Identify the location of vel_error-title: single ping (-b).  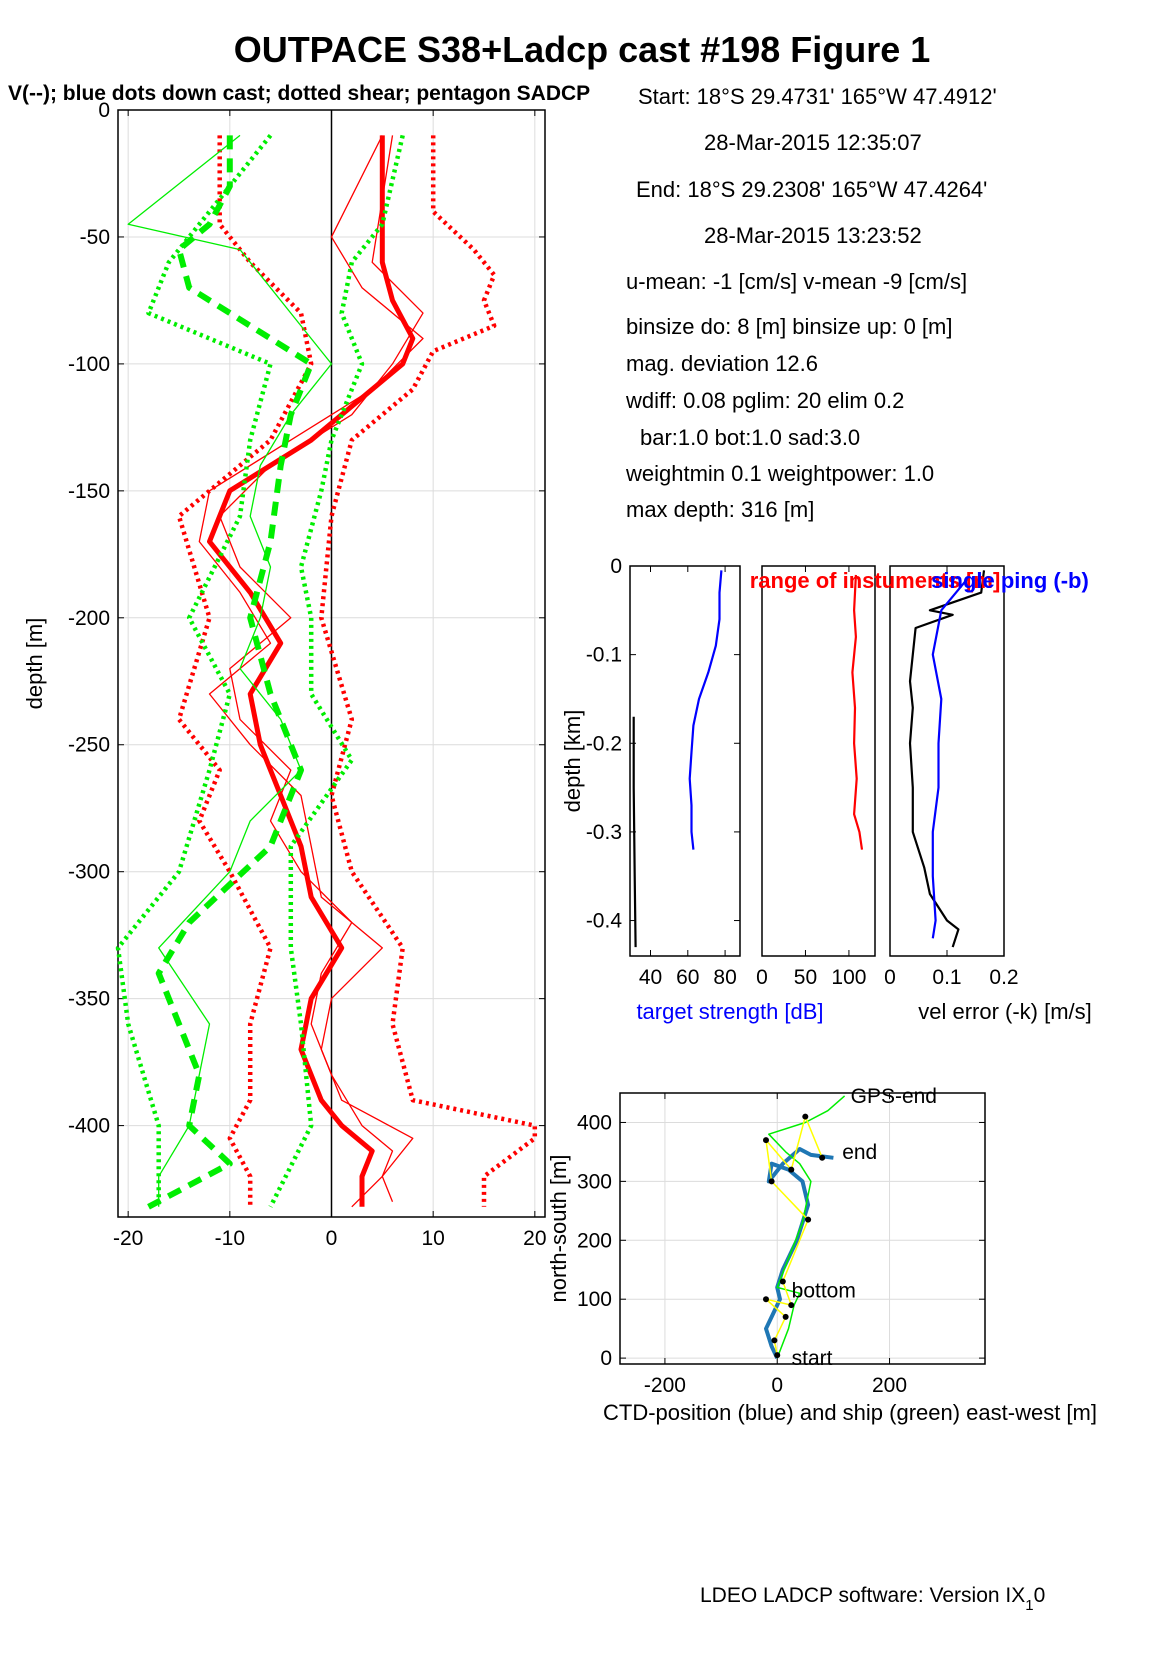
(1010, 580).